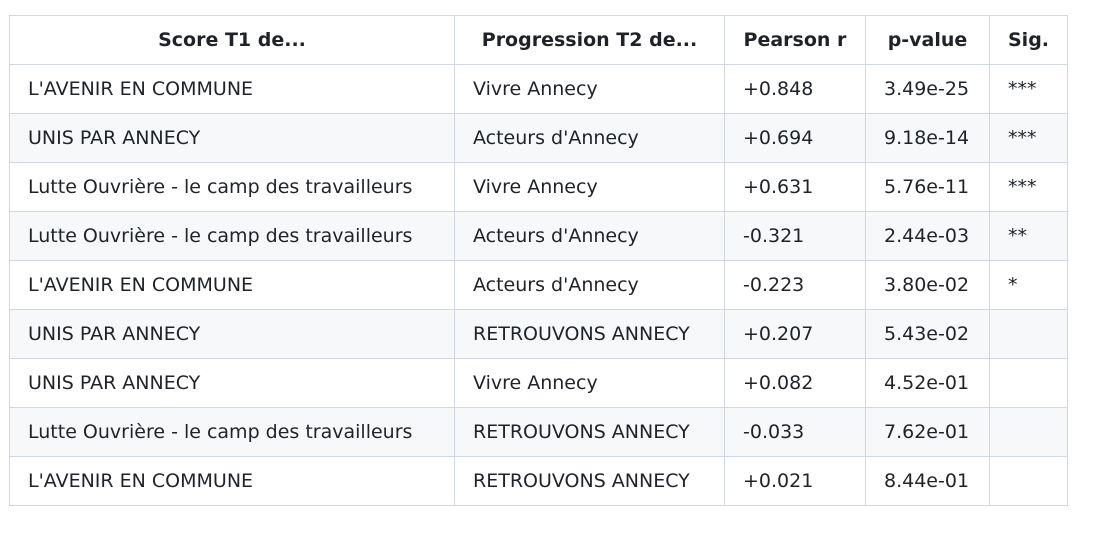  What do you see at coordinates (927, 236) in the screenshot?
I see `table-cell: 2.44e-03` at bounding box center [927, 236].